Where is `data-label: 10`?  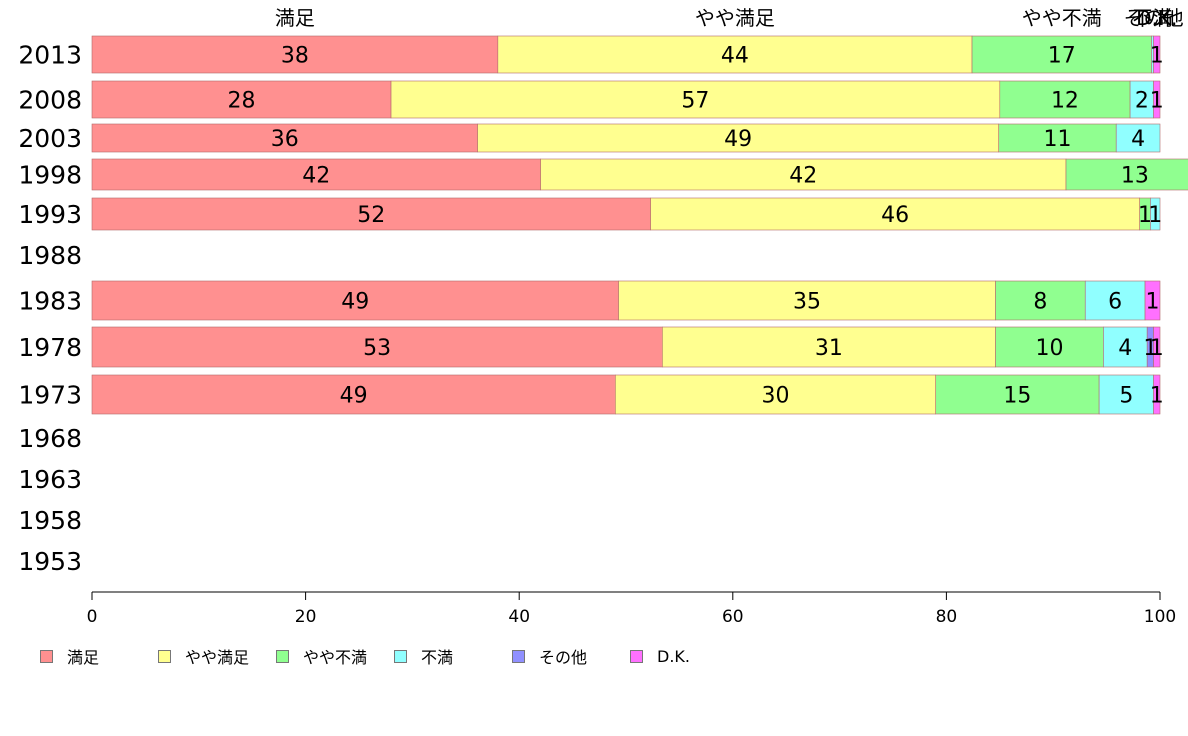 data-label: 10 is located at coordinates (1049, 348).